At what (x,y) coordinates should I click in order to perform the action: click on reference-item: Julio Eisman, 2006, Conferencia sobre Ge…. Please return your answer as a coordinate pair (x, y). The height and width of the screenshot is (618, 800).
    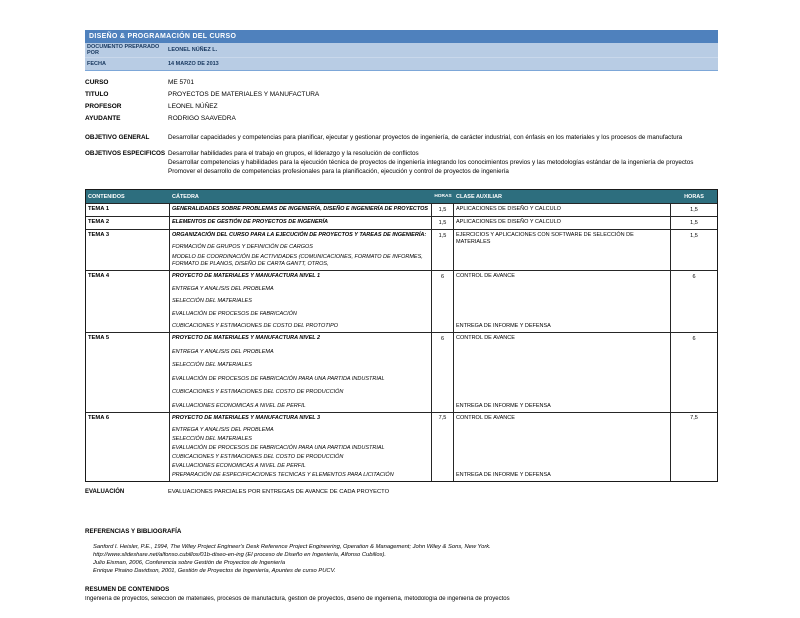
    Looking at the image, I should click on (189, 562).